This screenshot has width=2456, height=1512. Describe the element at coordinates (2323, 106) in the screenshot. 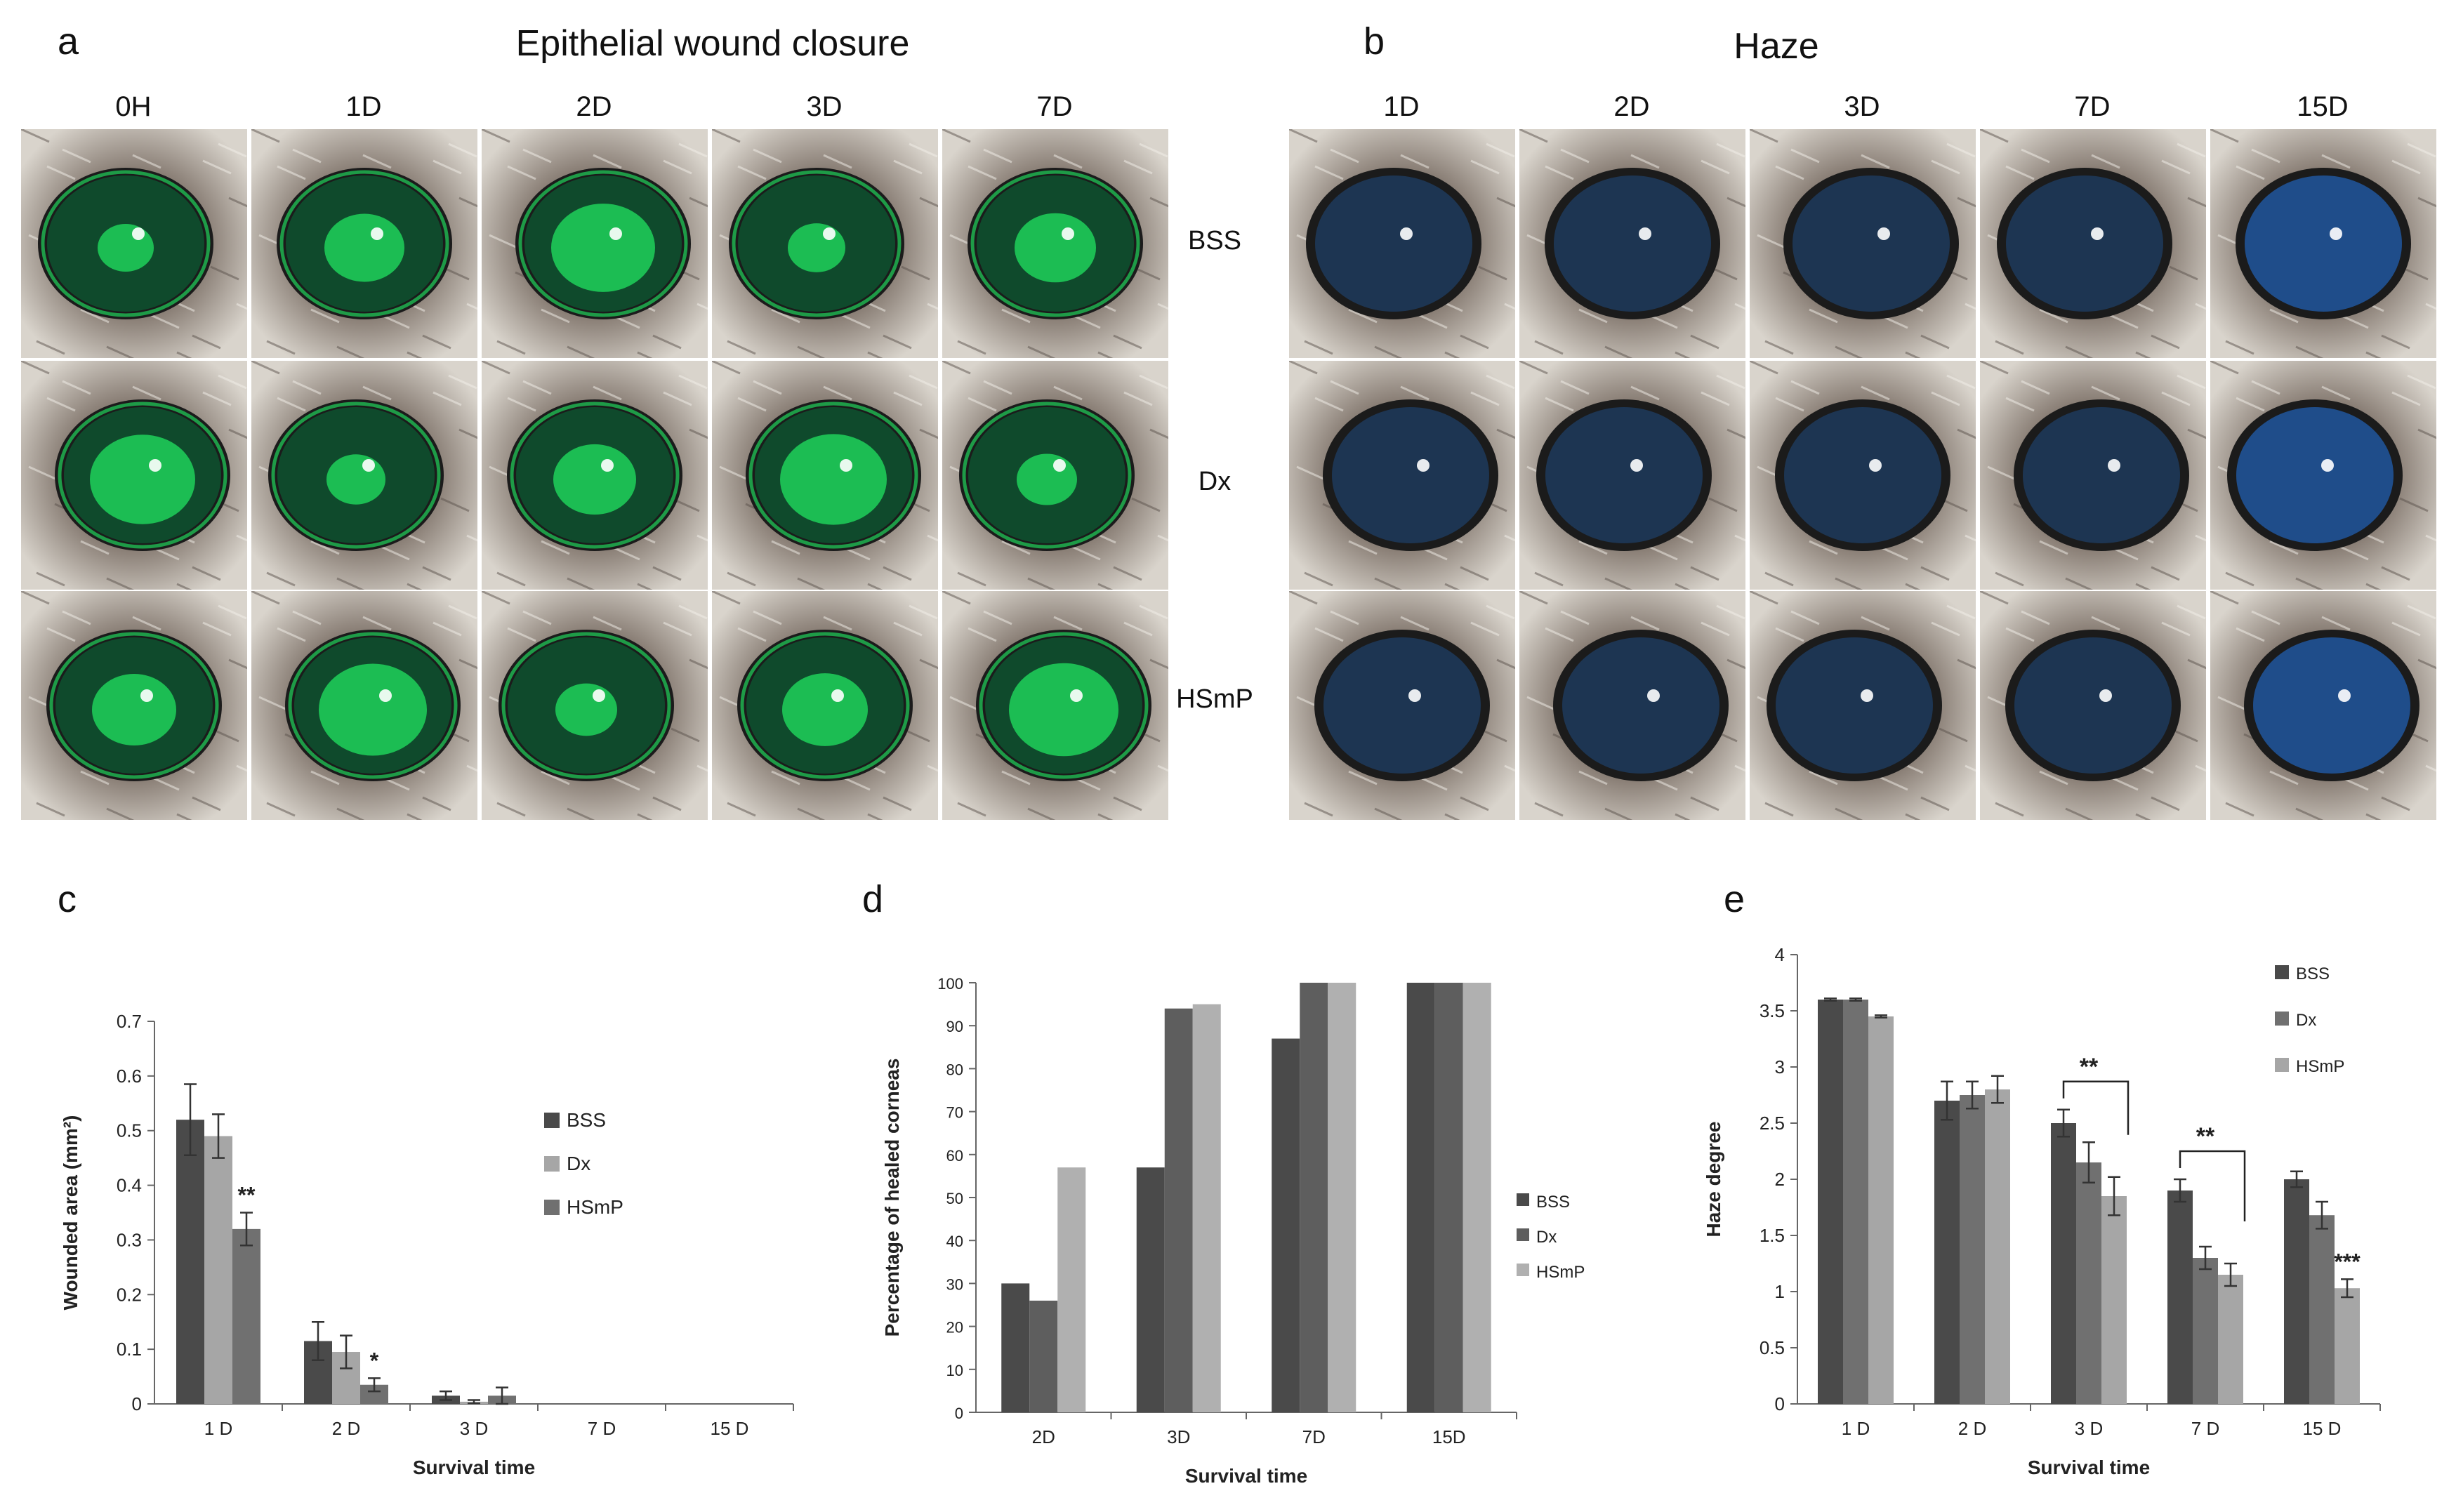

I see `panel-b-col-label: 15D` at that location.